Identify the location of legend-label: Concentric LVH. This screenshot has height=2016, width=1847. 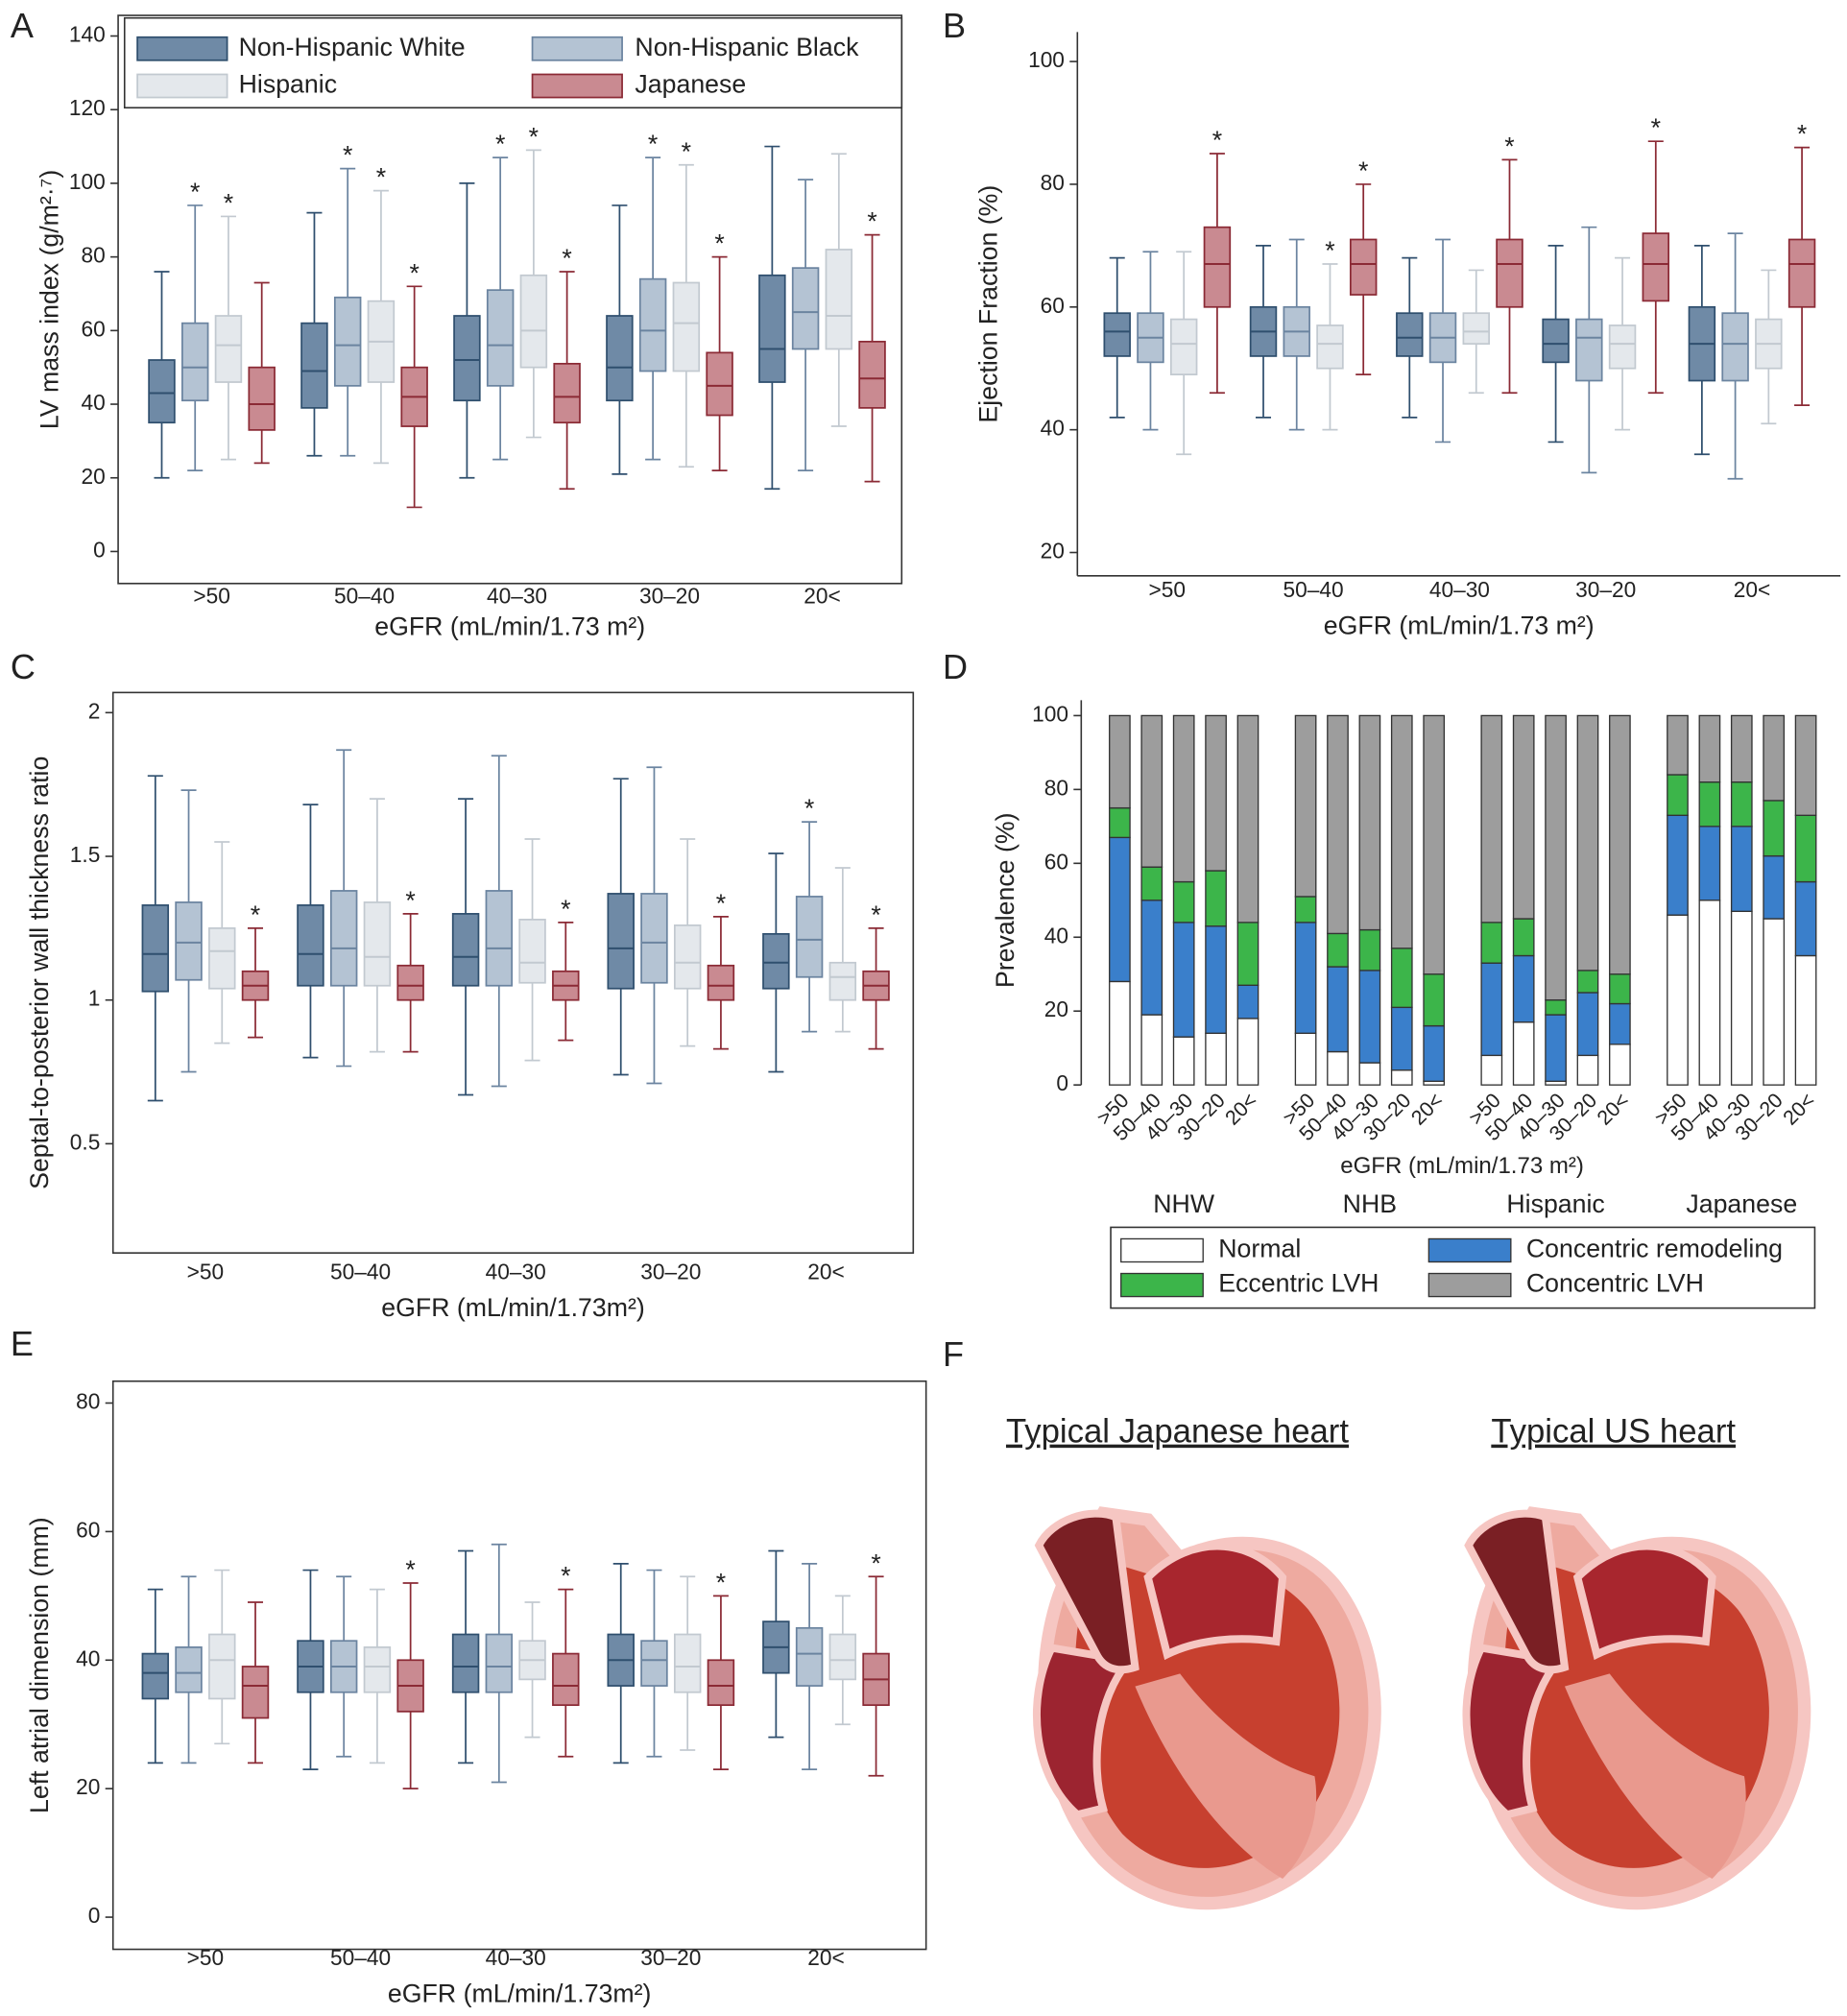
(1615, 1283).